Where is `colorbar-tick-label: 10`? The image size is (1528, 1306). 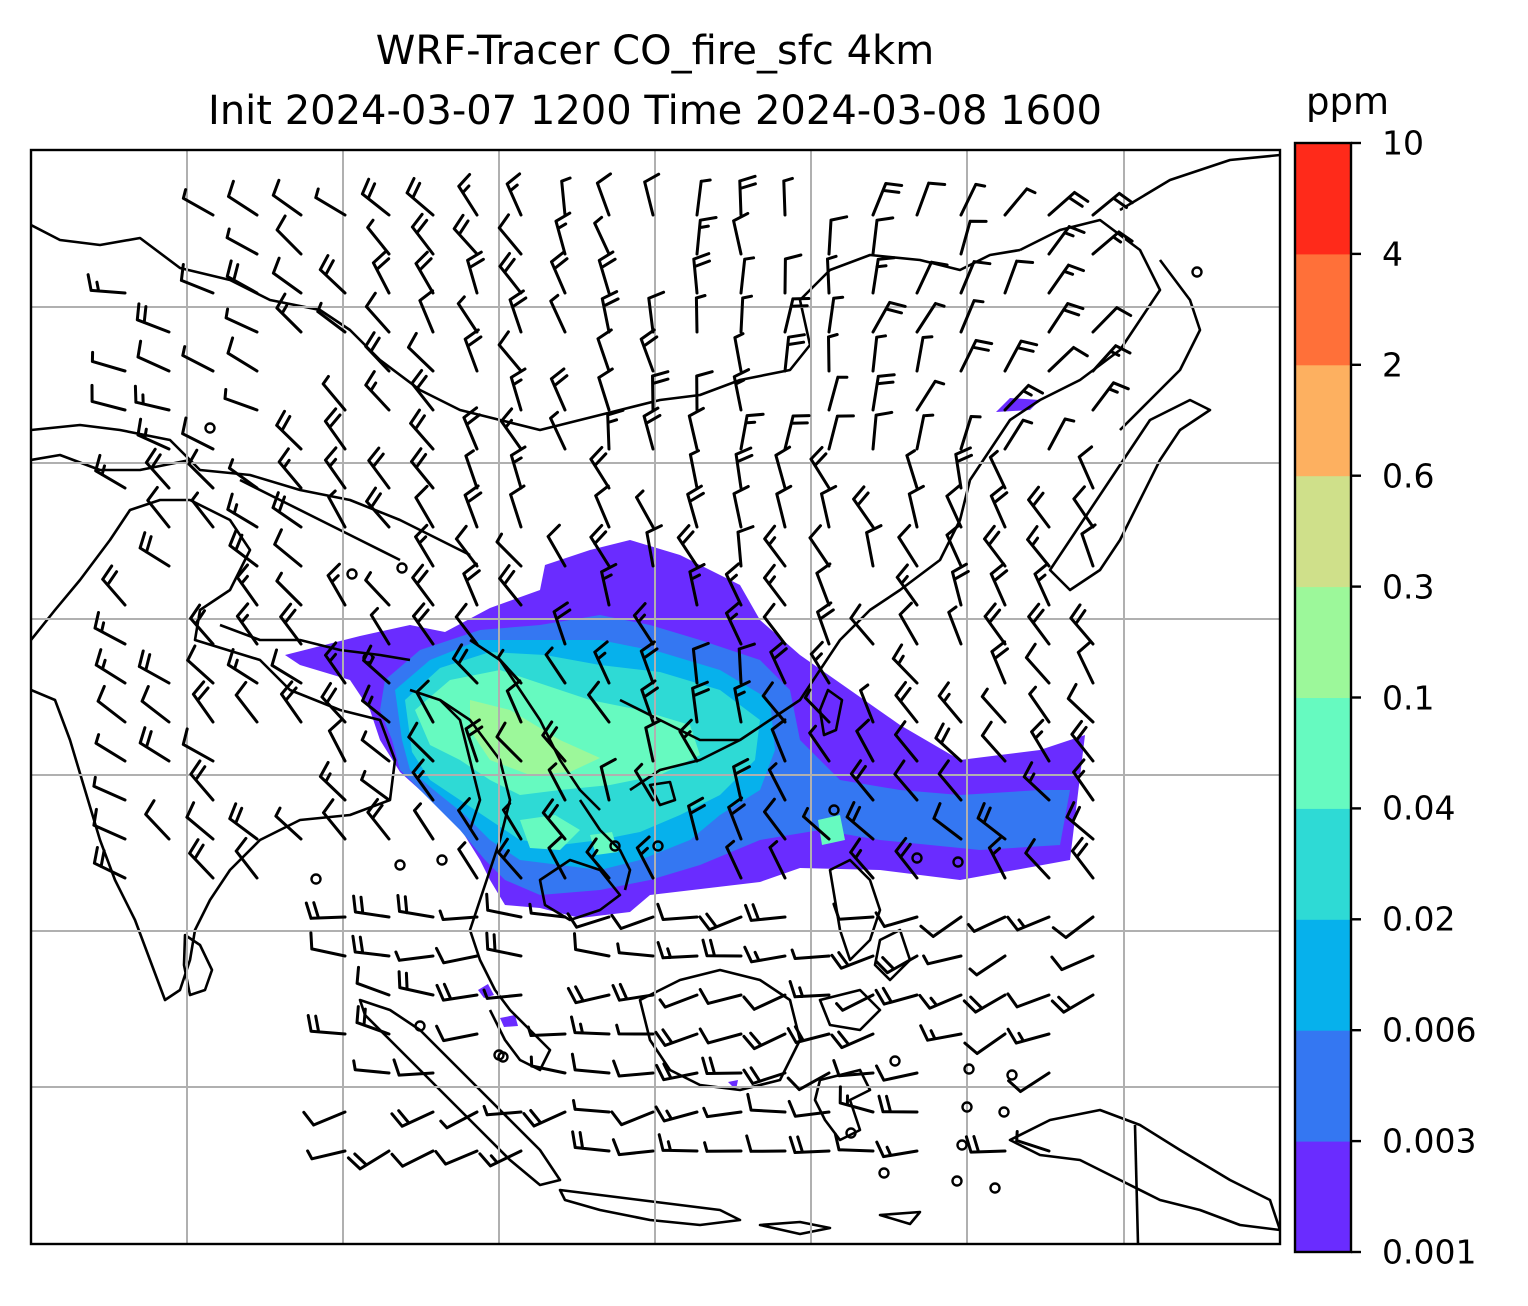 colorbar-tick-label: 10 is located at coordinates (1403, 143).